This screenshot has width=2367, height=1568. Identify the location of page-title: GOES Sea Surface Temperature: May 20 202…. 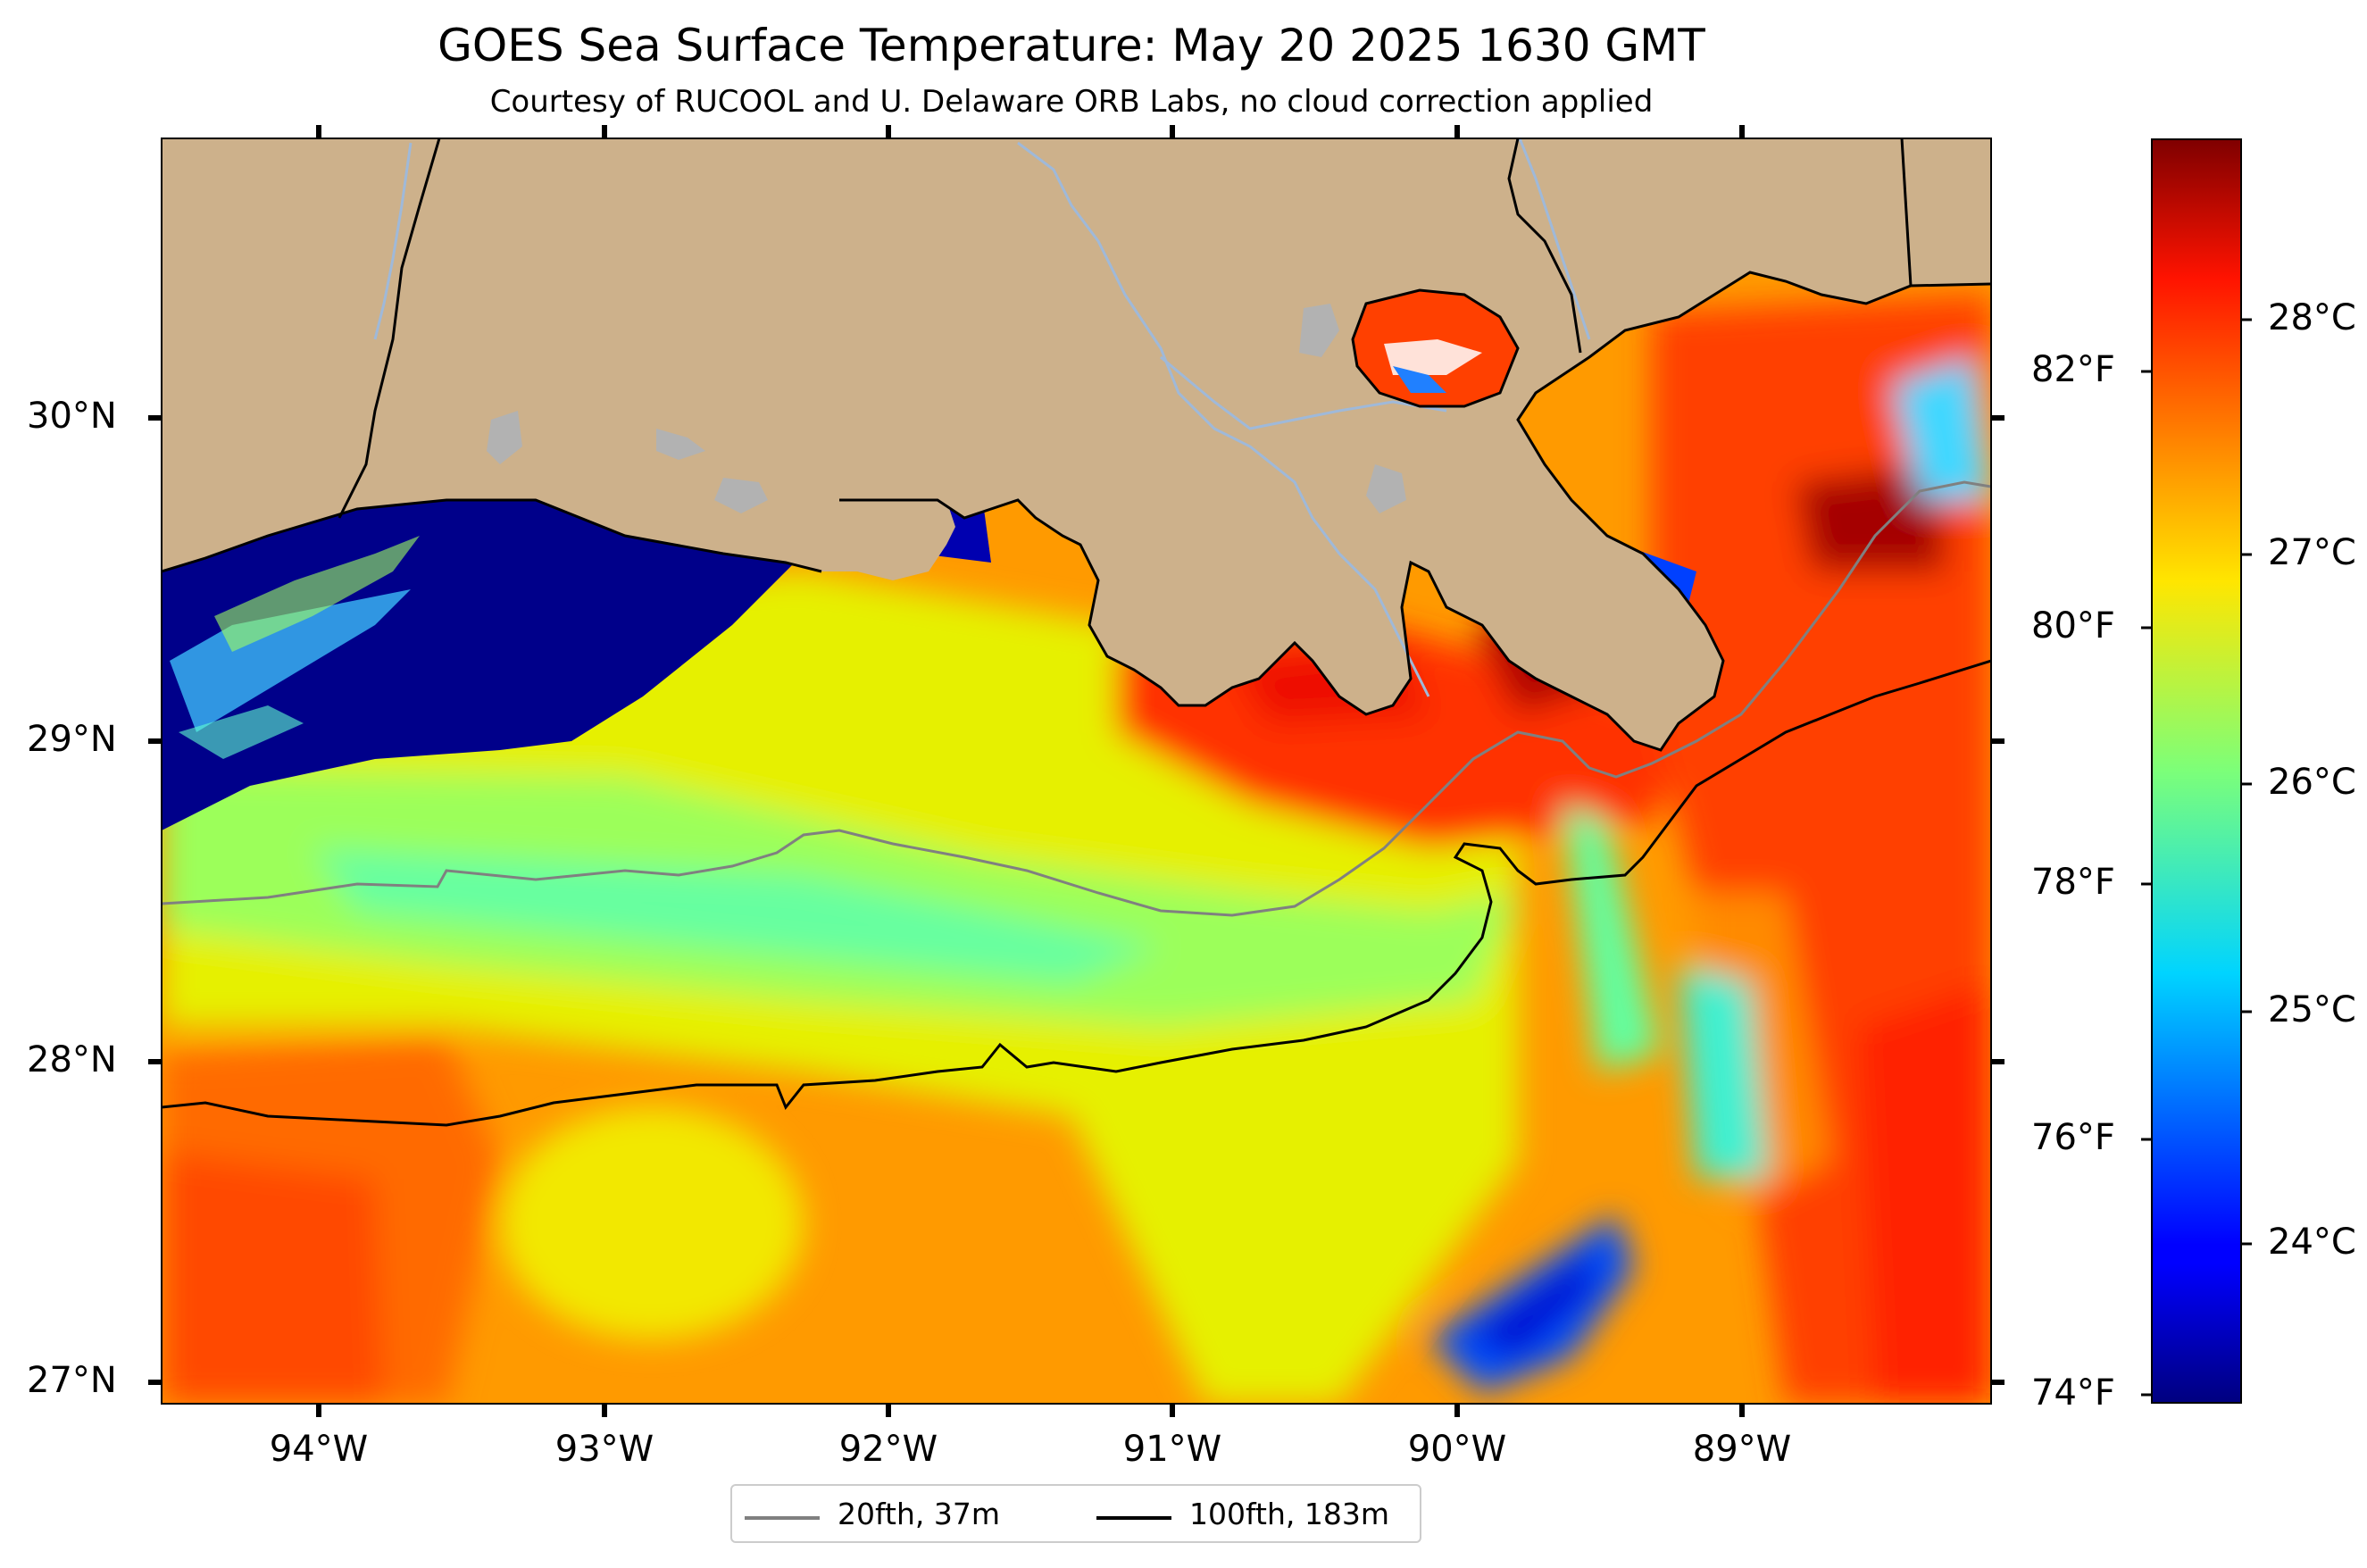
(1071, 45).